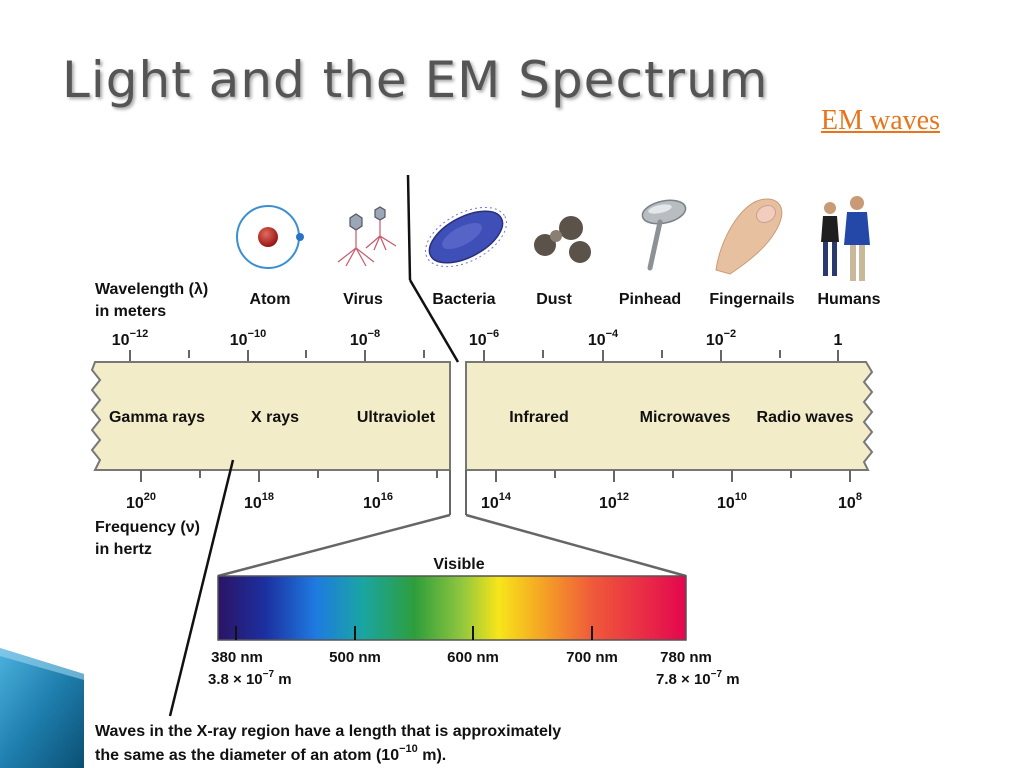 The width and height of the screenshot is (1024, 768). I want to click on band-ultraviolet: Ultraviolet, so click(396, 417).